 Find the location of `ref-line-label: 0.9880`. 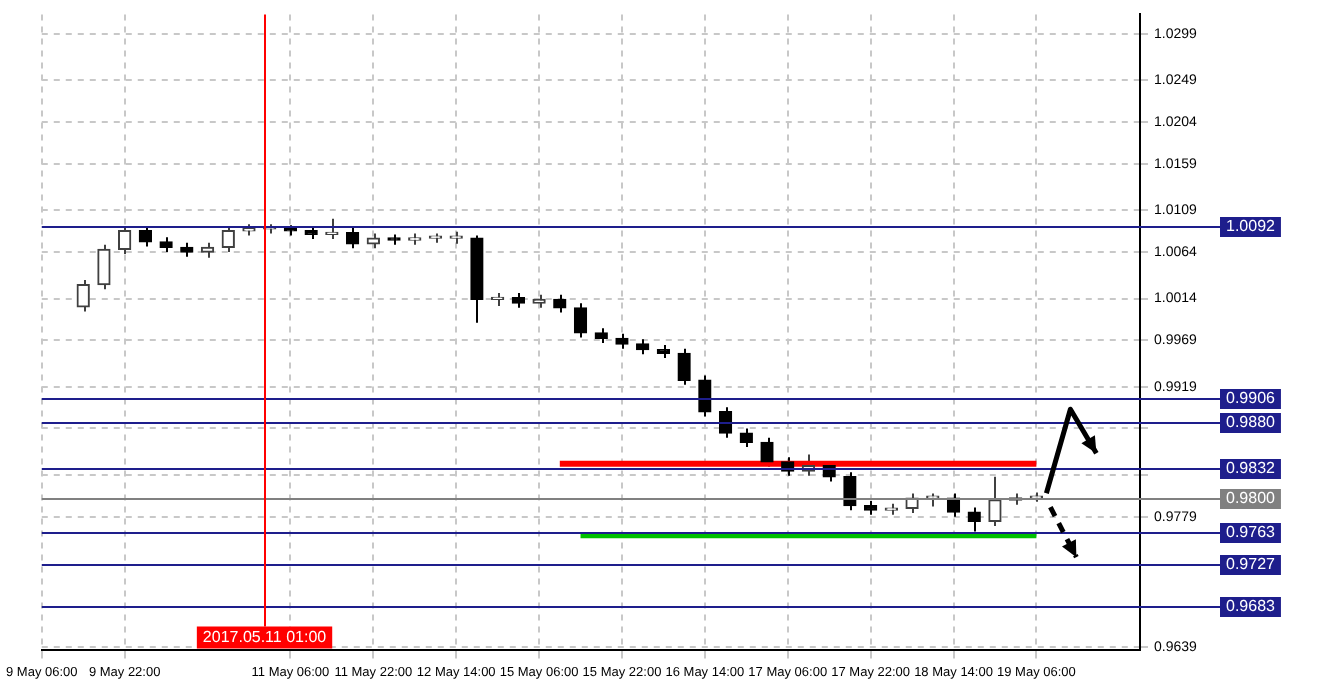

ref-line-label: 0.9880 is located at coordinates (1251, 422).